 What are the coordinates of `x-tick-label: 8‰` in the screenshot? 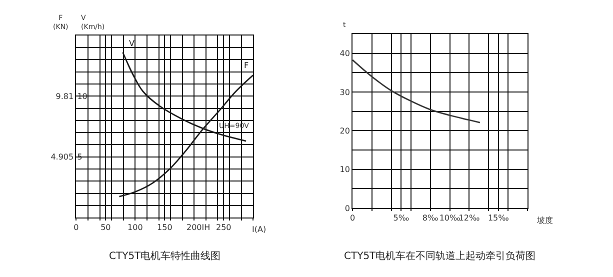 It's located at (430, 218).